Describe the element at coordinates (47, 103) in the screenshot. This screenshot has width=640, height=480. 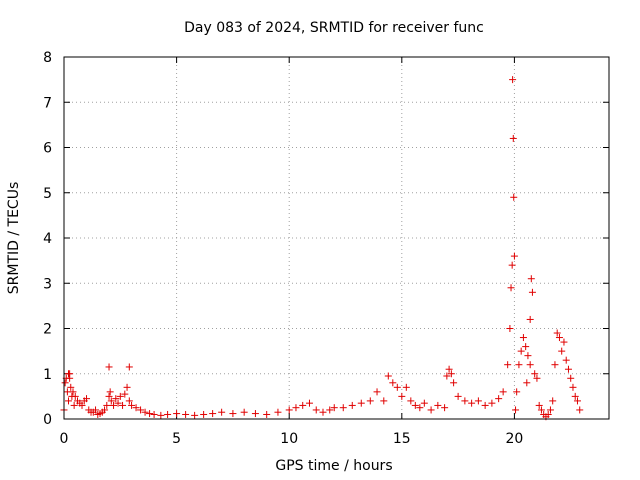
I see `y-tick-label: 7` at that location.